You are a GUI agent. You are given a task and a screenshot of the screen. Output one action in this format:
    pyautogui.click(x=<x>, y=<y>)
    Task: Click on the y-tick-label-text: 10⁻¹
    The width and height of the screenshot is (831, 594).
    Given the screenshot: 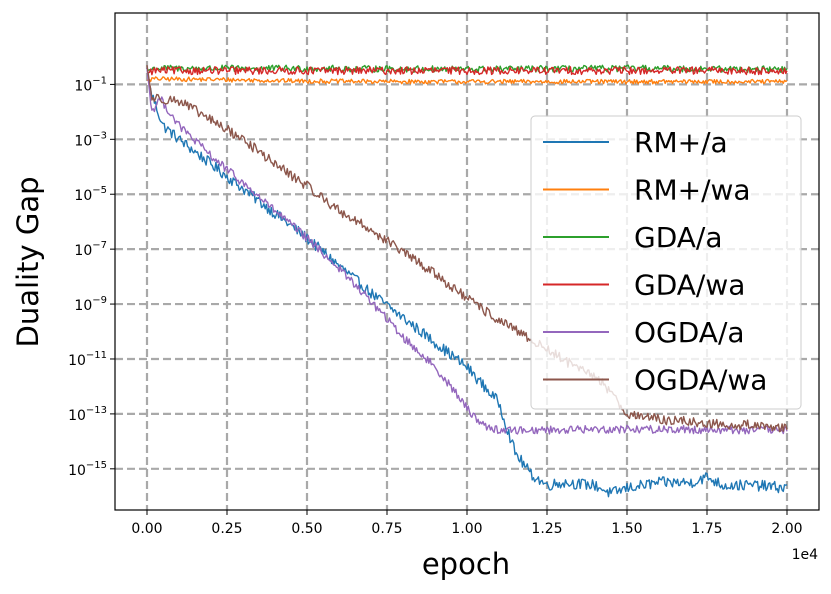 What is the action you would take?
    pyautogui.click(x=90, y=84)
    